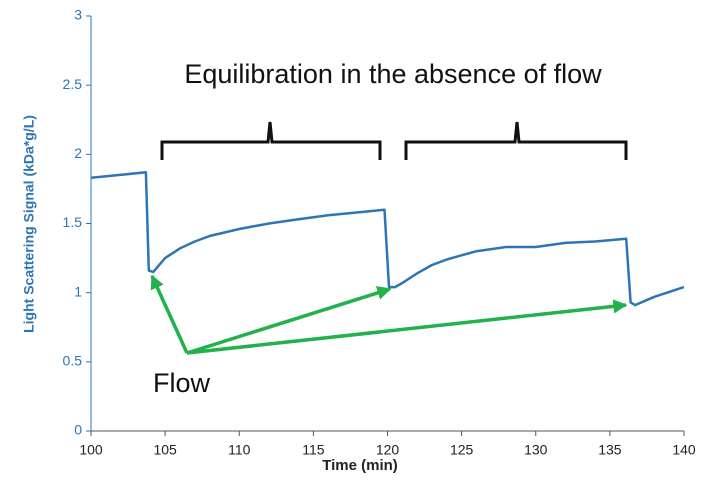  I want to click on x-tick-label: 130, so click(536, 450).